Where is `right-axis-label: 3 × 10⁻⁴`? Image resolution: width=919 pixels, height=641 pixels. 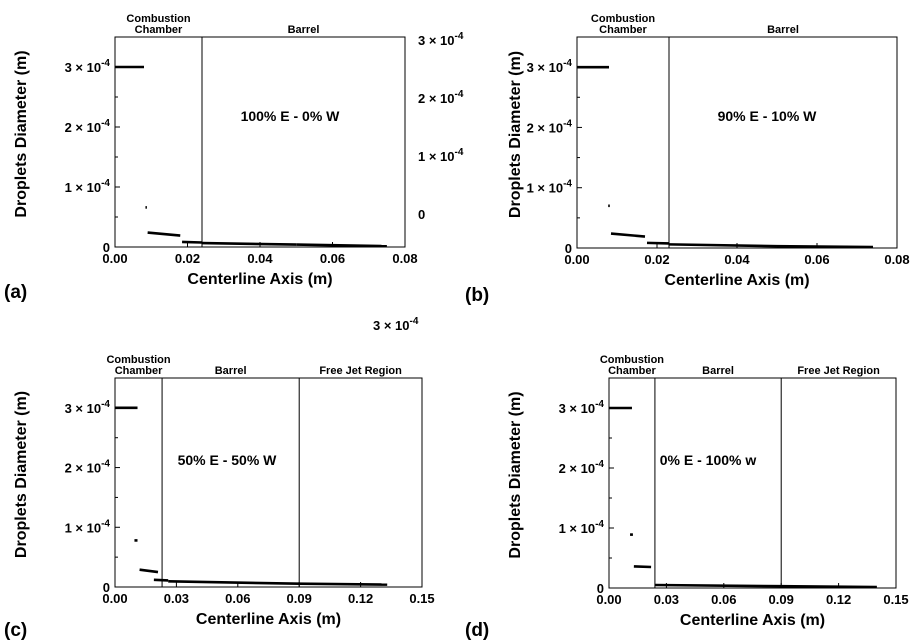
right-axis-label: 3 × 10⁻⁴ is located at coordinates (441, 39).